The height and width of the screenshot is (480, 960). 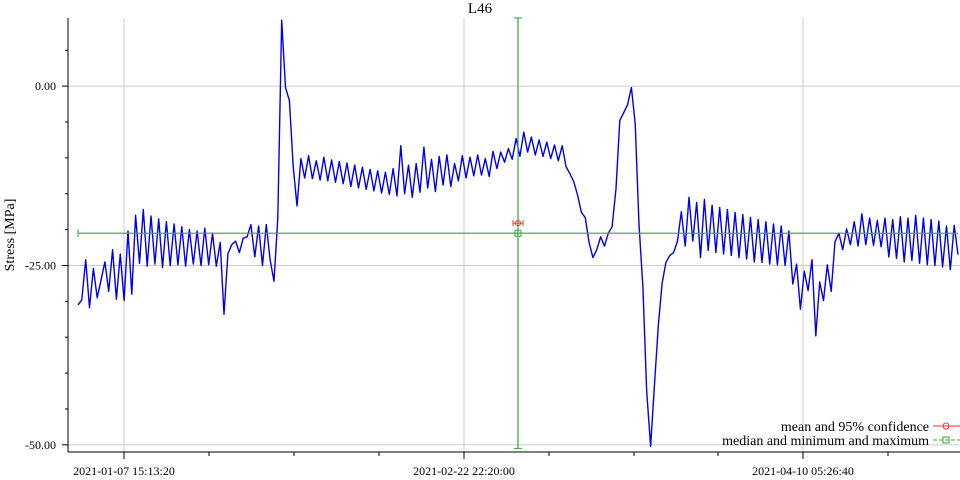 What do you see at coordinates (124, 471) in the screenshot?
I see `x-tick-label: 2021-01-07 15:13:20` at bounding box center [124, 471].